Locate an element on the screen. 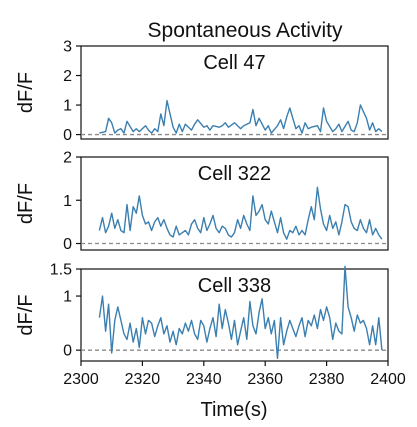 The height and width of the screenshot is (427, 417). cell-322-y-tick-label-2: 2 is located at coordinates (67, 158).